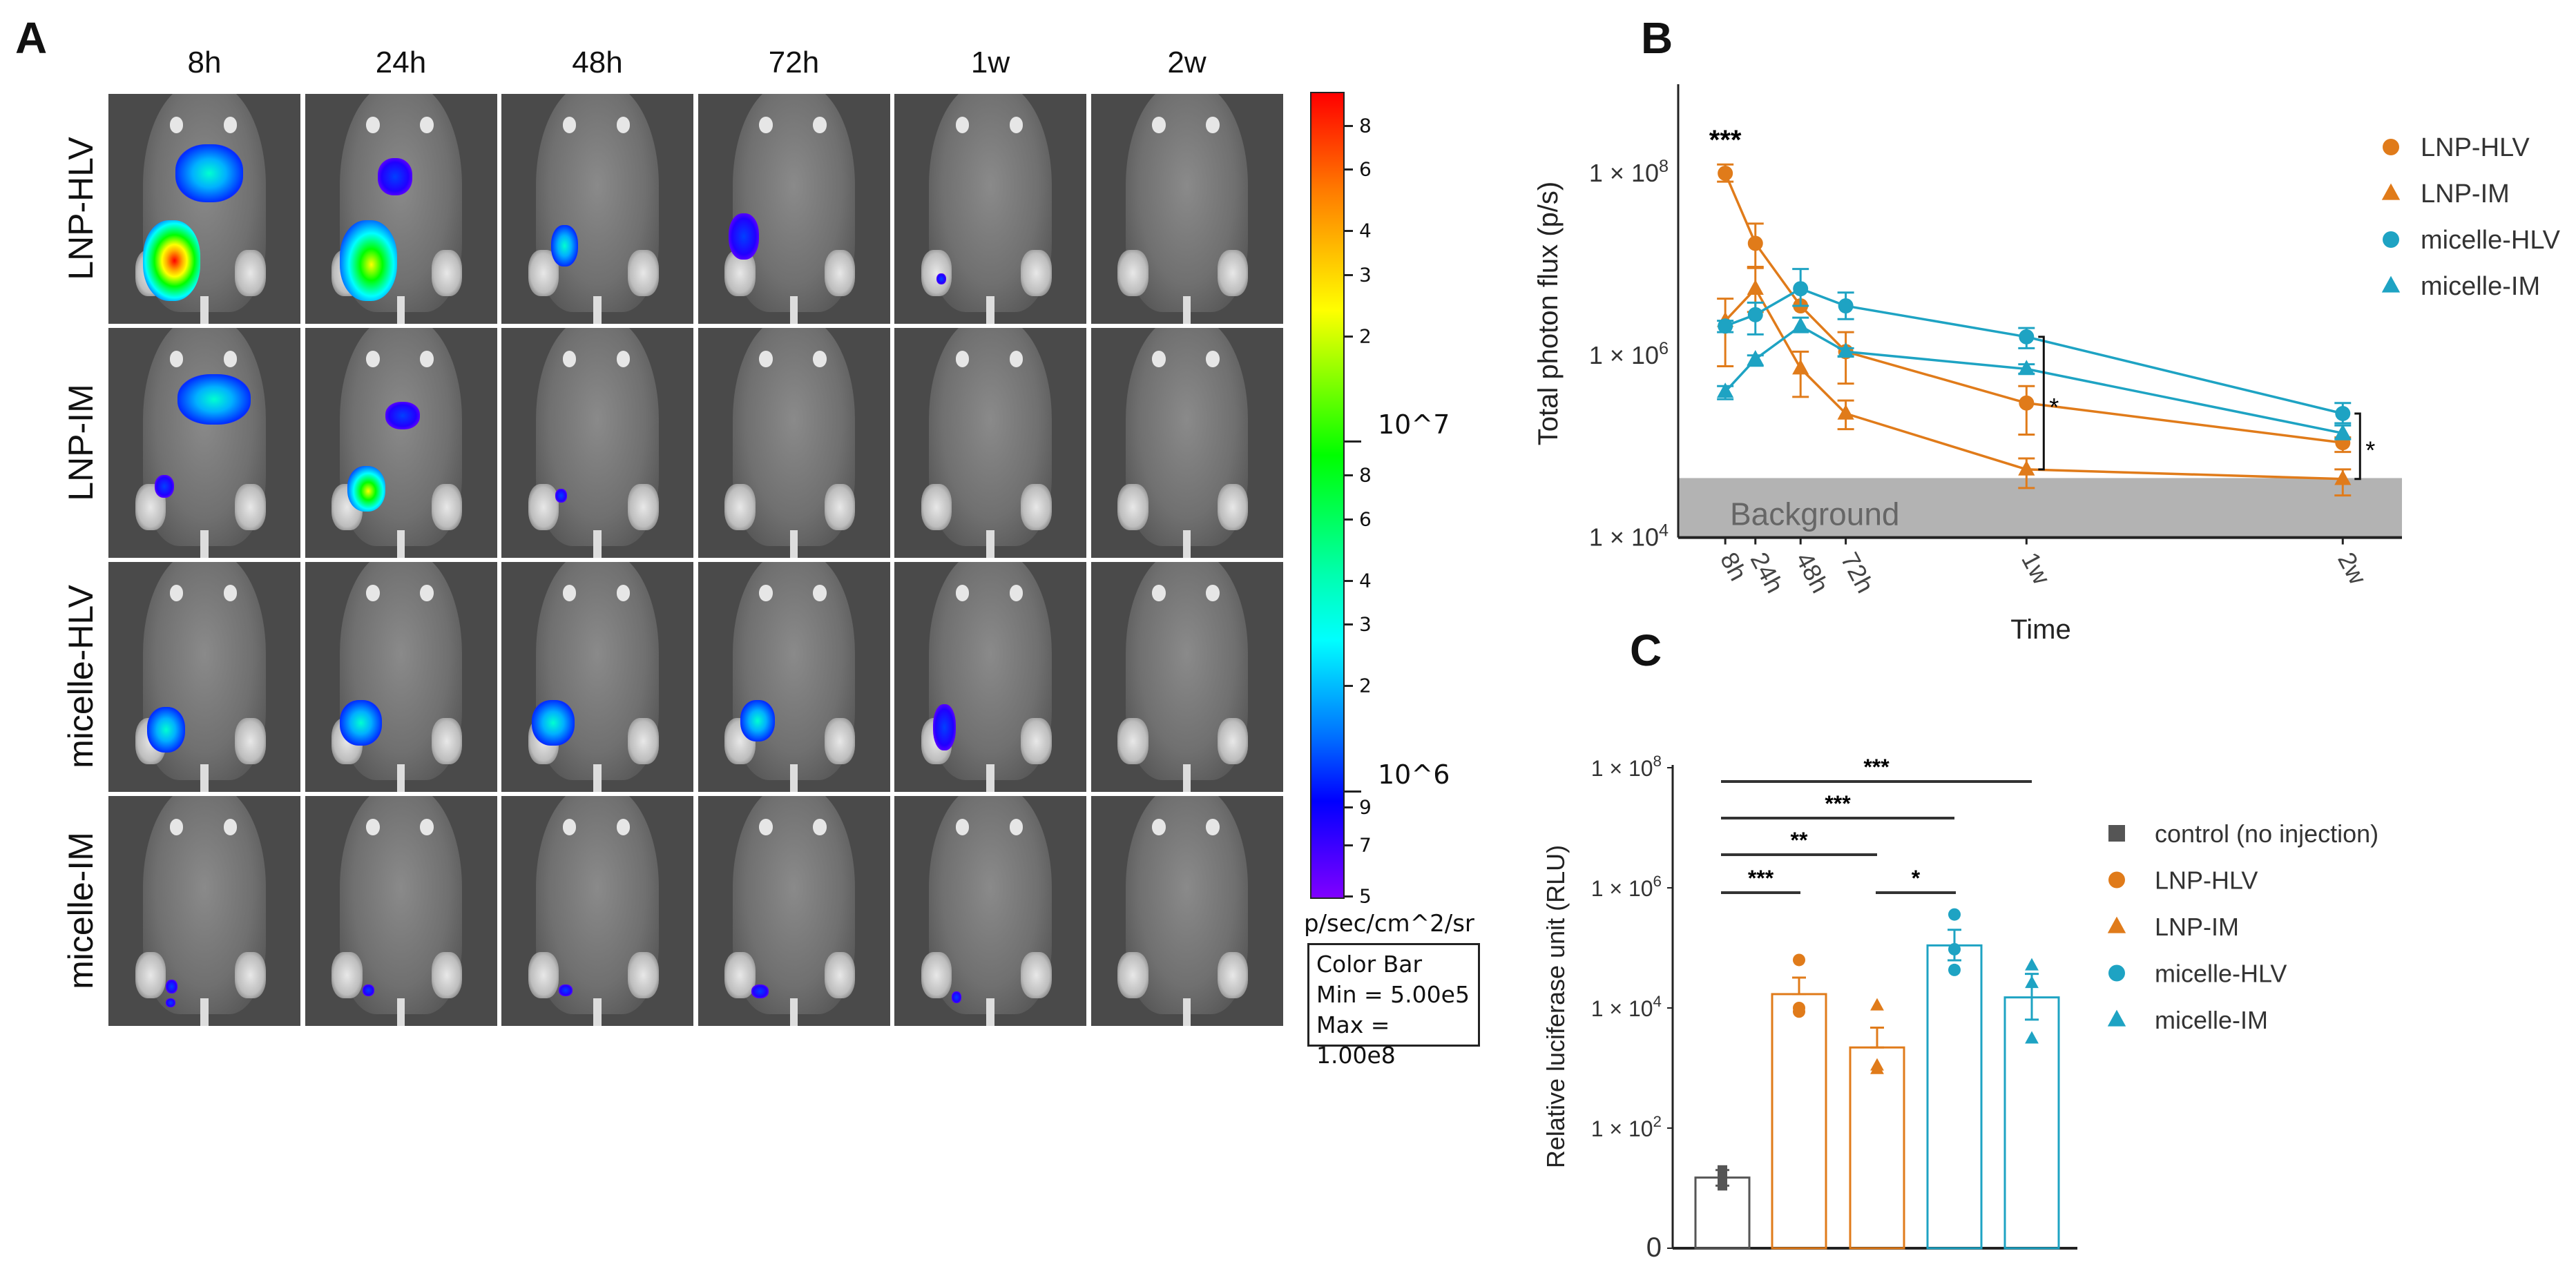  What do you see at coordinates (1629, 172) in the screenshot?
I see `y-tick-label: 1 × 10⁸` at bounding box center [1629, 172].